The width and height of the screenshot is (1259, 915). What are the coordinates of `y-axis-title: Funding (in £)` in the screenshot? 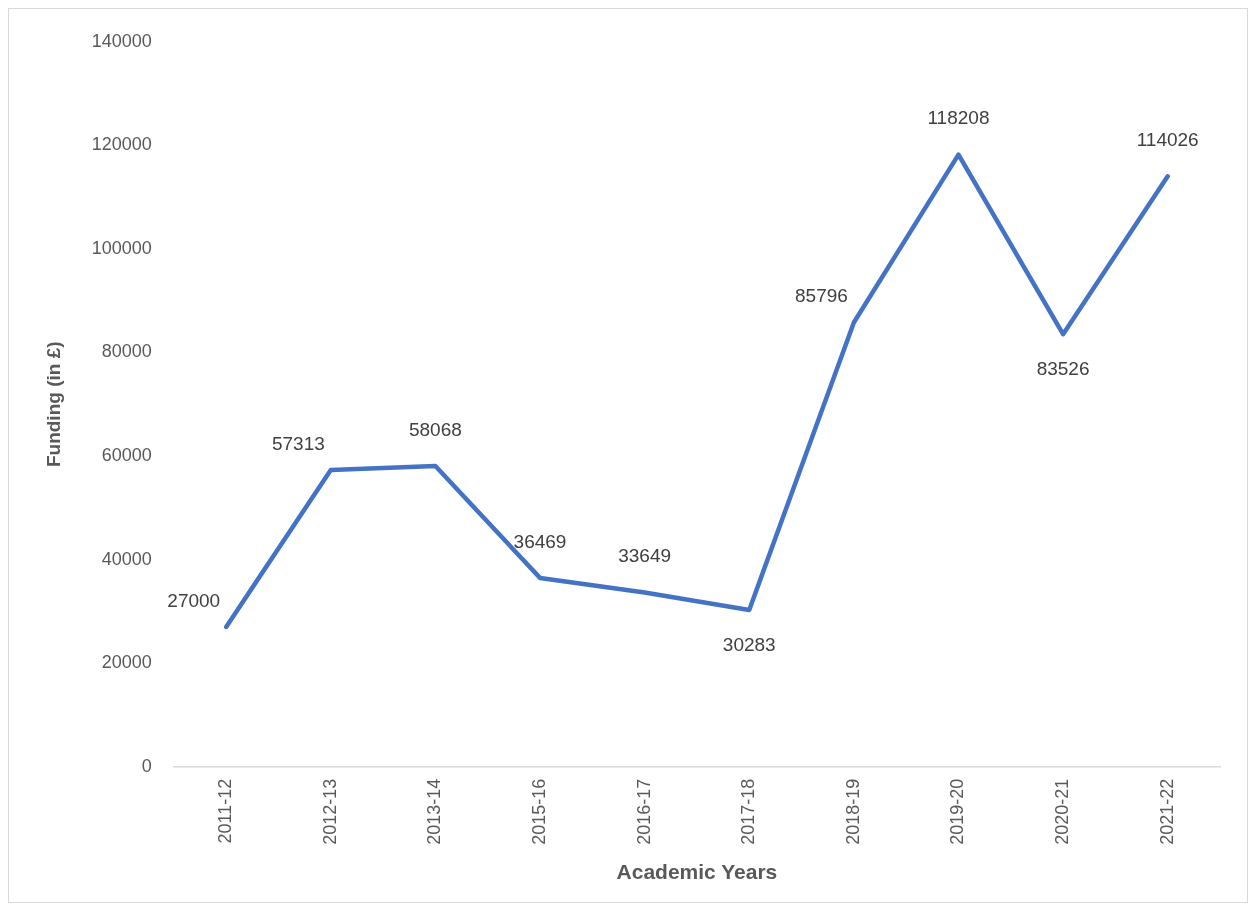 It's located at (53, 404).